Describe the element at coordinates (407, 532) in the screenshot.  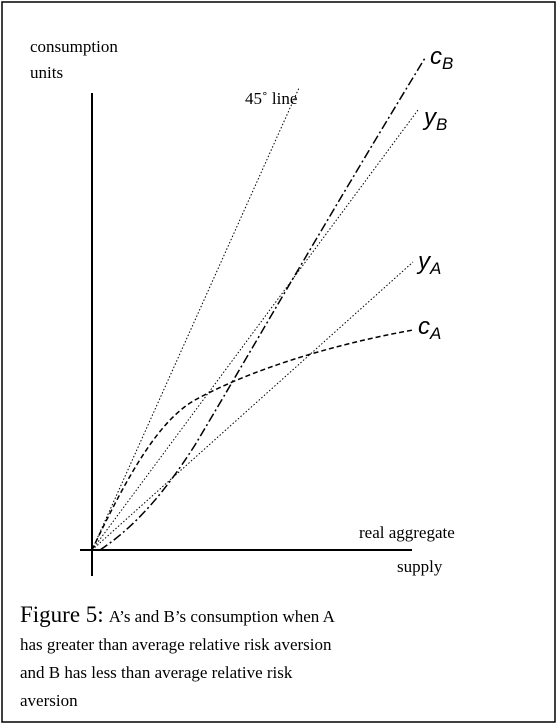
I see `x-axis-label: real aggregate` at that location.